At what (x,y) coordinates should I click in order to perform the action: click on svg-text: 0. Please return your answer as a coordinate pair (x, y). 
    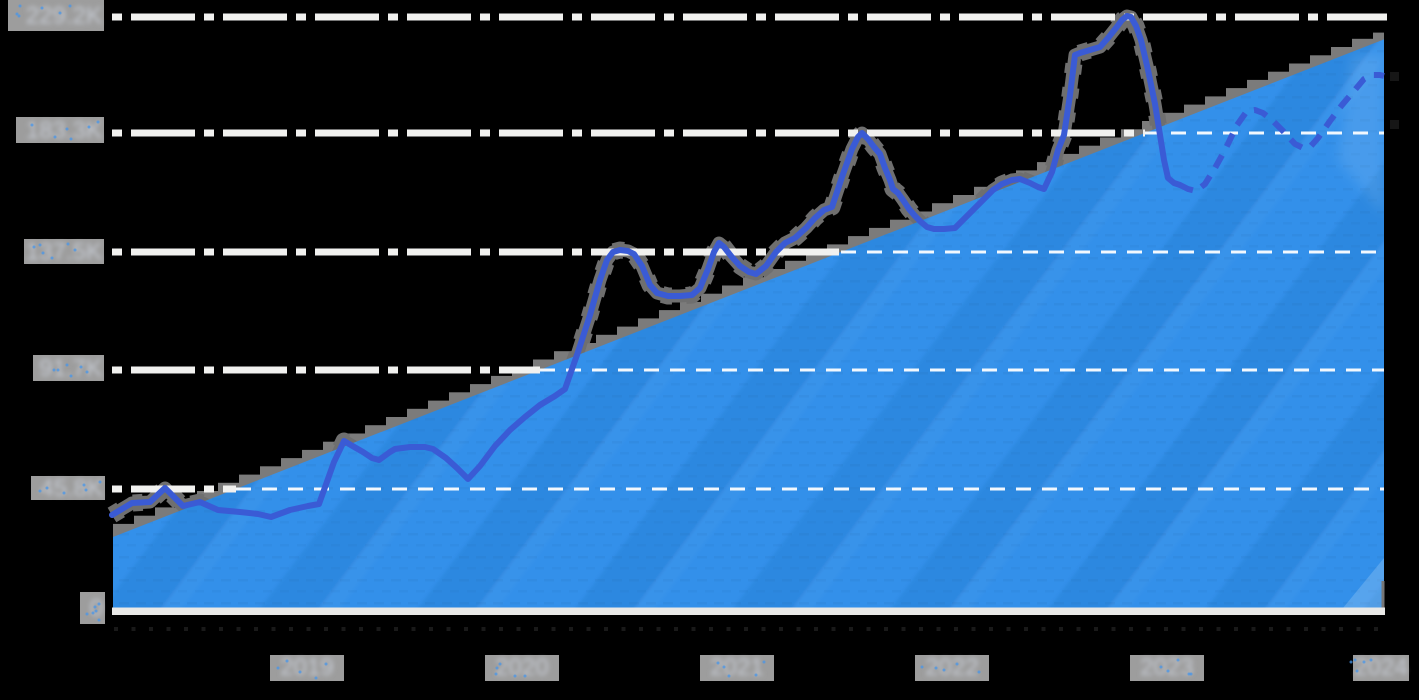
    Looking at the image, I should click on (96, 608).